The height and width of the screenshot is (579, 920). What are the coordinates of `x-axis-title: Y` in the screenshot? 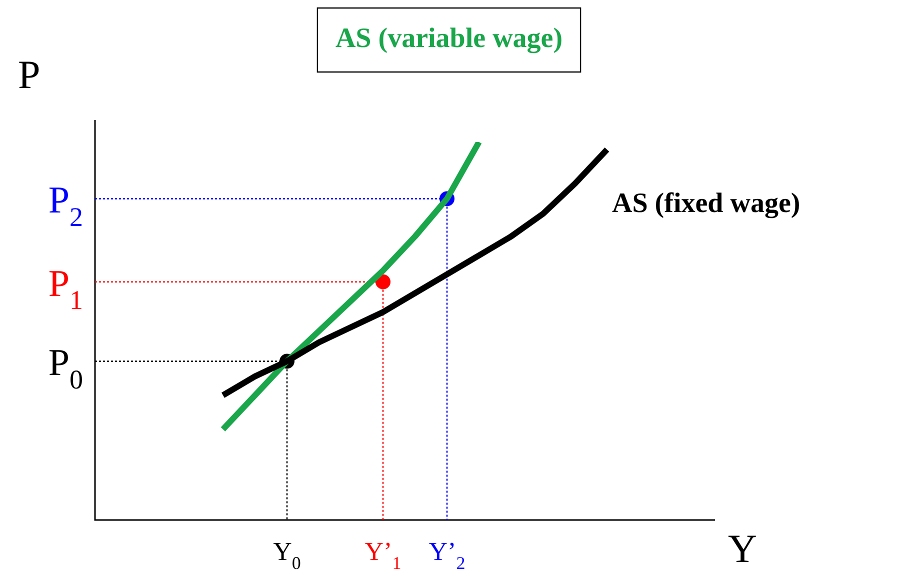 It's located at (742, 548).